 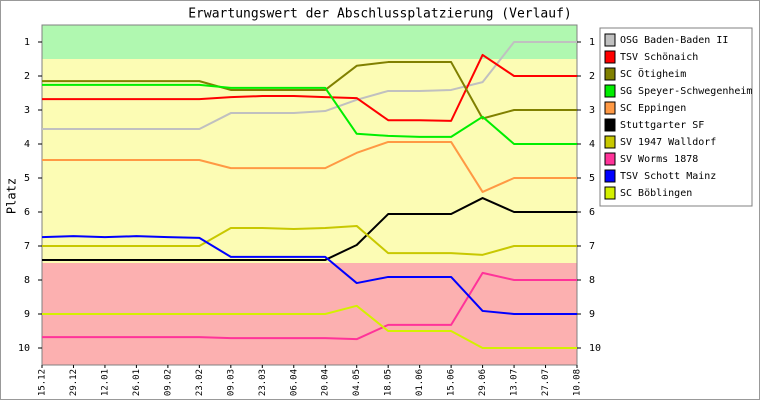 What do you see at coordinates (263, 382) in the screenshot?
I see `x-tick-label: 23.03` at bounding box center [263, 382].